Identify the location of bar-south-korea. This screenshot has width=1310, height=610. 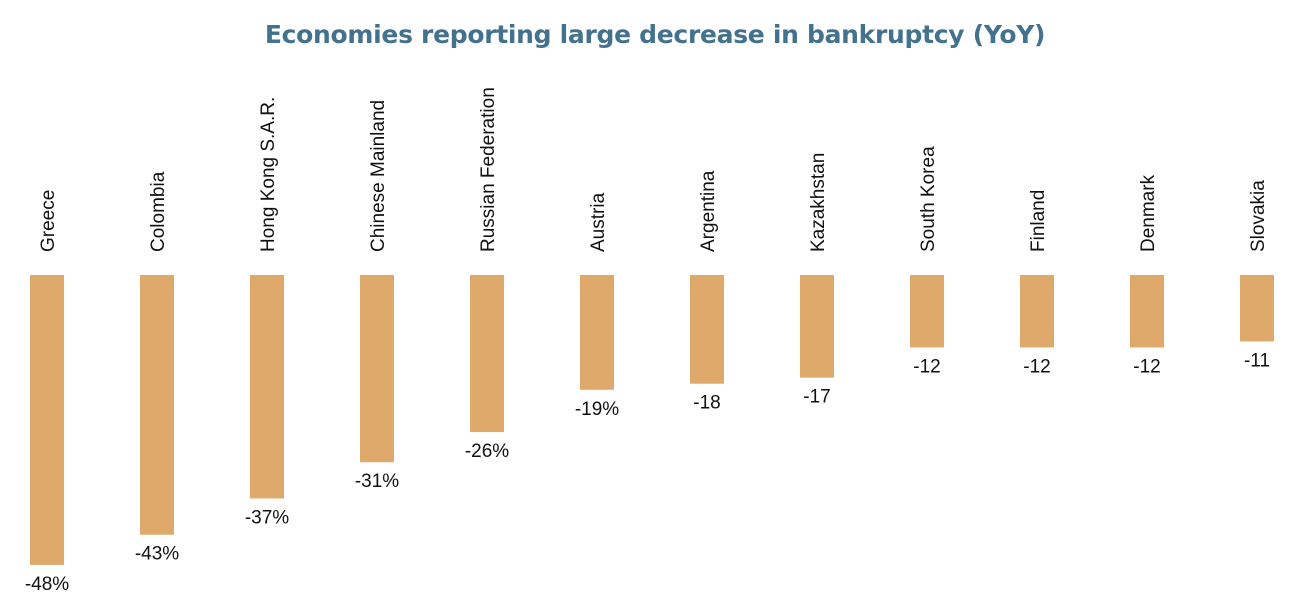
(927, 311).